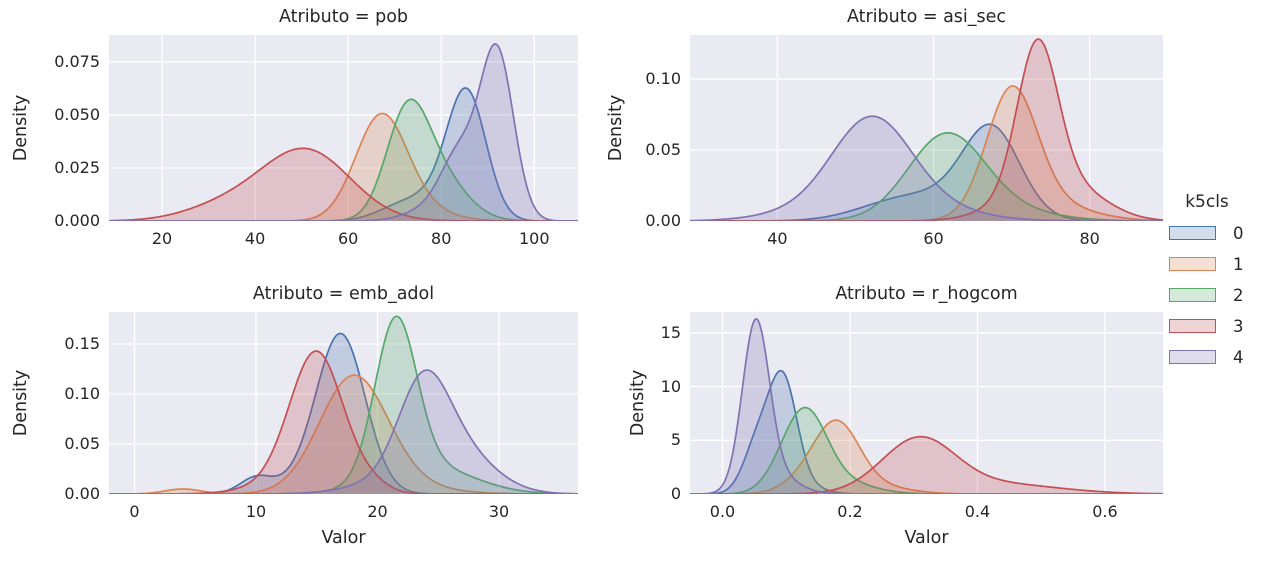 The height and width of the screenshot is (566, 1266). Describe the element at coordinates (675, 440) in the screenshot. I see `y-tick-label: 5` at that location.